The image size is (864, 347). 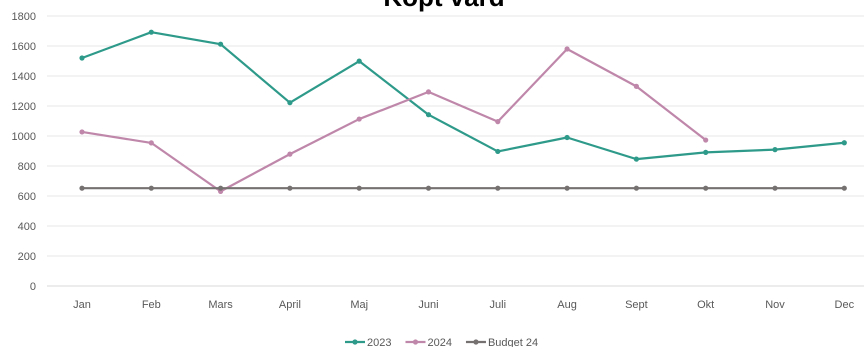 I want to click on legend: 2023 2024 Budget 24, so click(x=441, y=342).